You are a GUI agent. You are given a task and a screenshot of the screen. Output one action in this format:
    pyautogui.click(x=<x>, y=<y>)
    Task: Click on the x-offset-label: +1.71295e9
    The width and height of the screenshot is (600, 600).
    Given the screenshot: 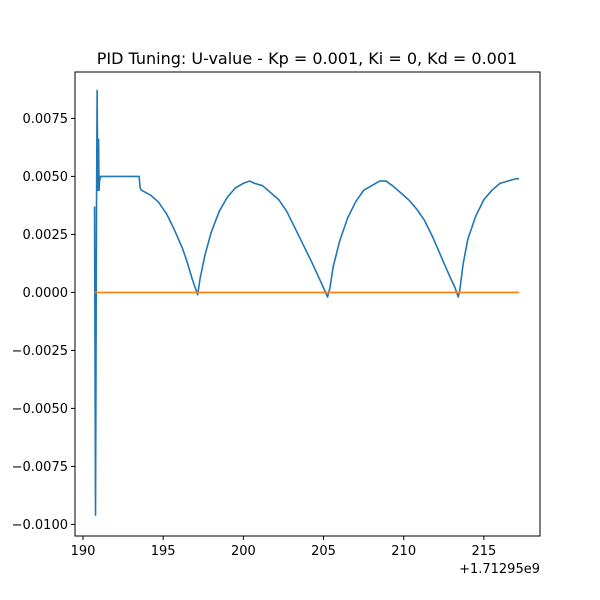 What is the action you would take?
    pyautogui.click(x=499, y=569)
    